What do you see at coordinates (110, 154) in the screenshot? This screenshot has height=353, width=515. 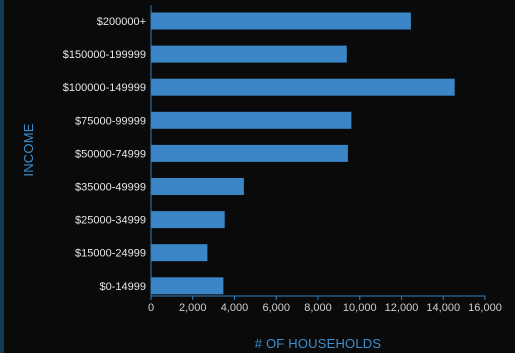 I see `category-label-4: $50000-74999` at bounding box center [110, 154].